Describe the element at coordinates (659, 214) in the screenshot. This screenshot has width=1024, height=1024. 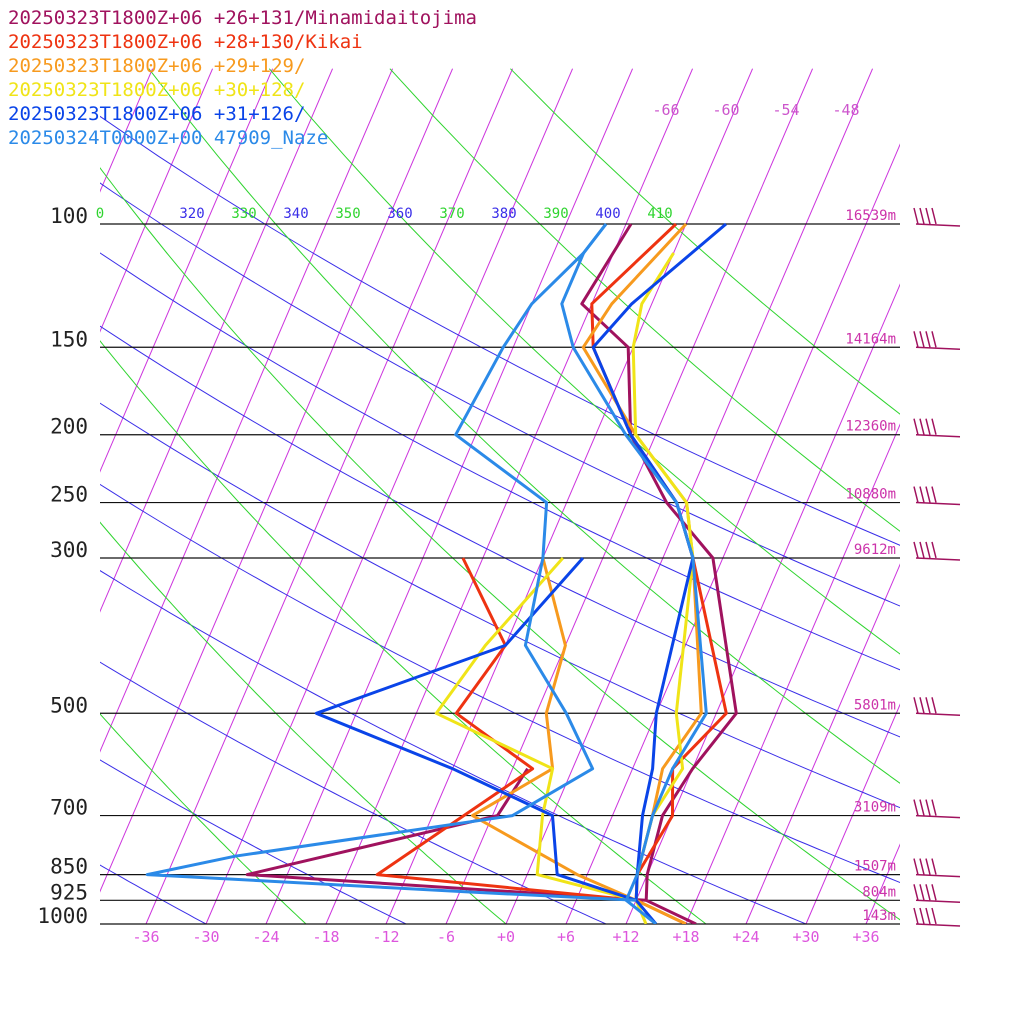
I see `theta-label: 410` at that location.